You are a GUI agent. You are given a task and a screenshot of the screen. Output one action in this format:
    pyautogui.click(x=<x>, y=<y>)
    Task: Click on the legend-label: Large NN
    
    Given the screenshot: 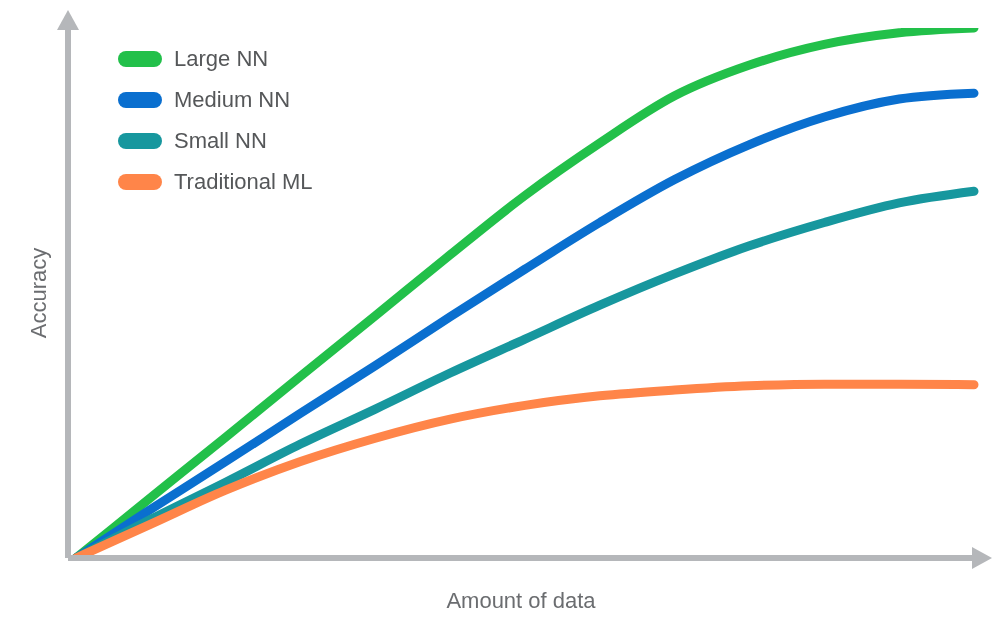 What is the action you would take?
    pyautogui.click(x=221, y=58)
    